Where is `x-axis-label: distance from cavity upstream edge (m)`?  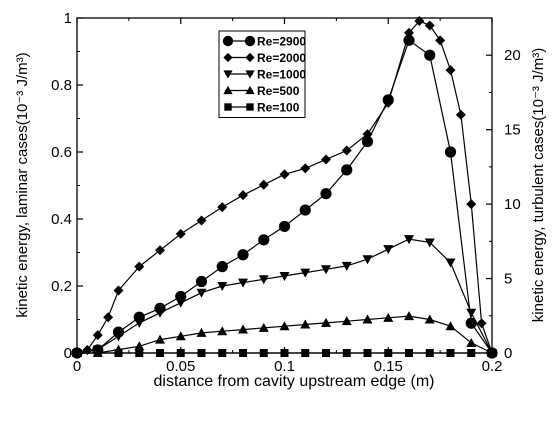
x-axis-label: distance from cavity upstream edge (m) is located at coordinates (294, 381).